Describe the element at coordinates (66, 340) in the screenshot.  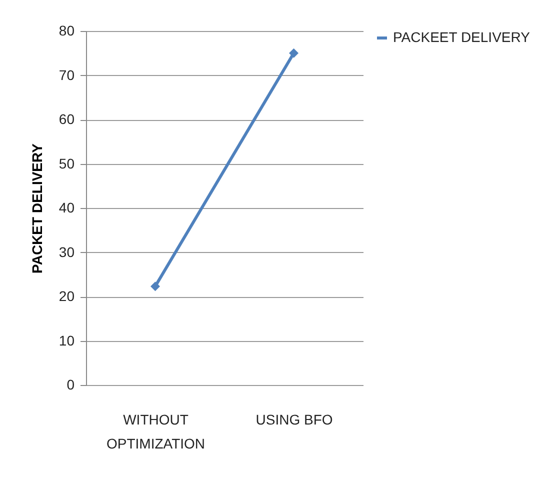
I see `y-tick-label: 10` at that location.